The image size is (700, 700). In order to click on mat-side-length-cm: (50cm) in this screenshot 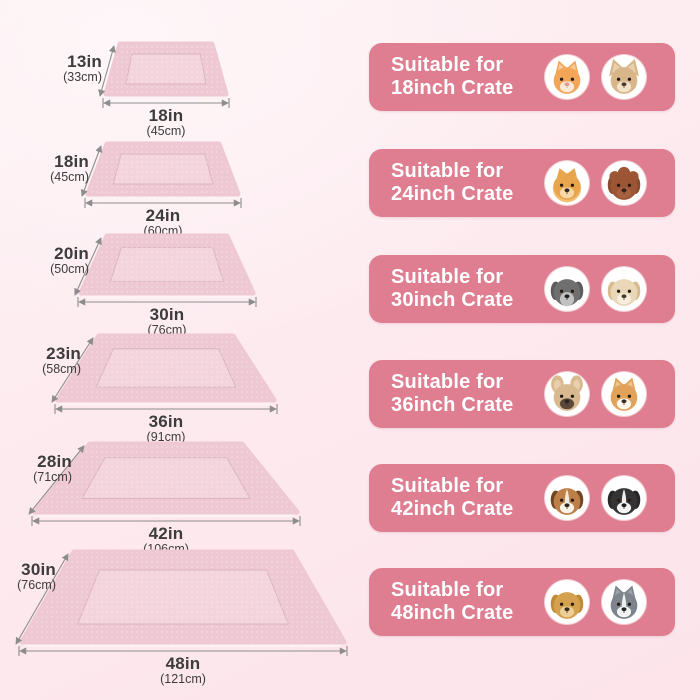, I will do `click(69, 269)`.